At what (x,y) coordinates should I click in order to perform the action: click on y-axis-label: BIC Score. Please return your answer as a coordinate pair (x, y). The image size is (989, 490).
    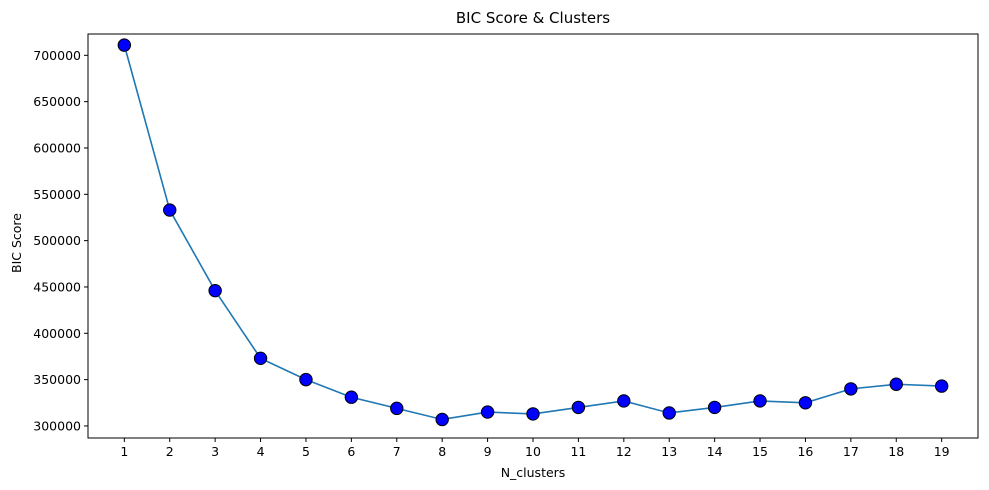
    Looking at the image, I should click on (16, 243).